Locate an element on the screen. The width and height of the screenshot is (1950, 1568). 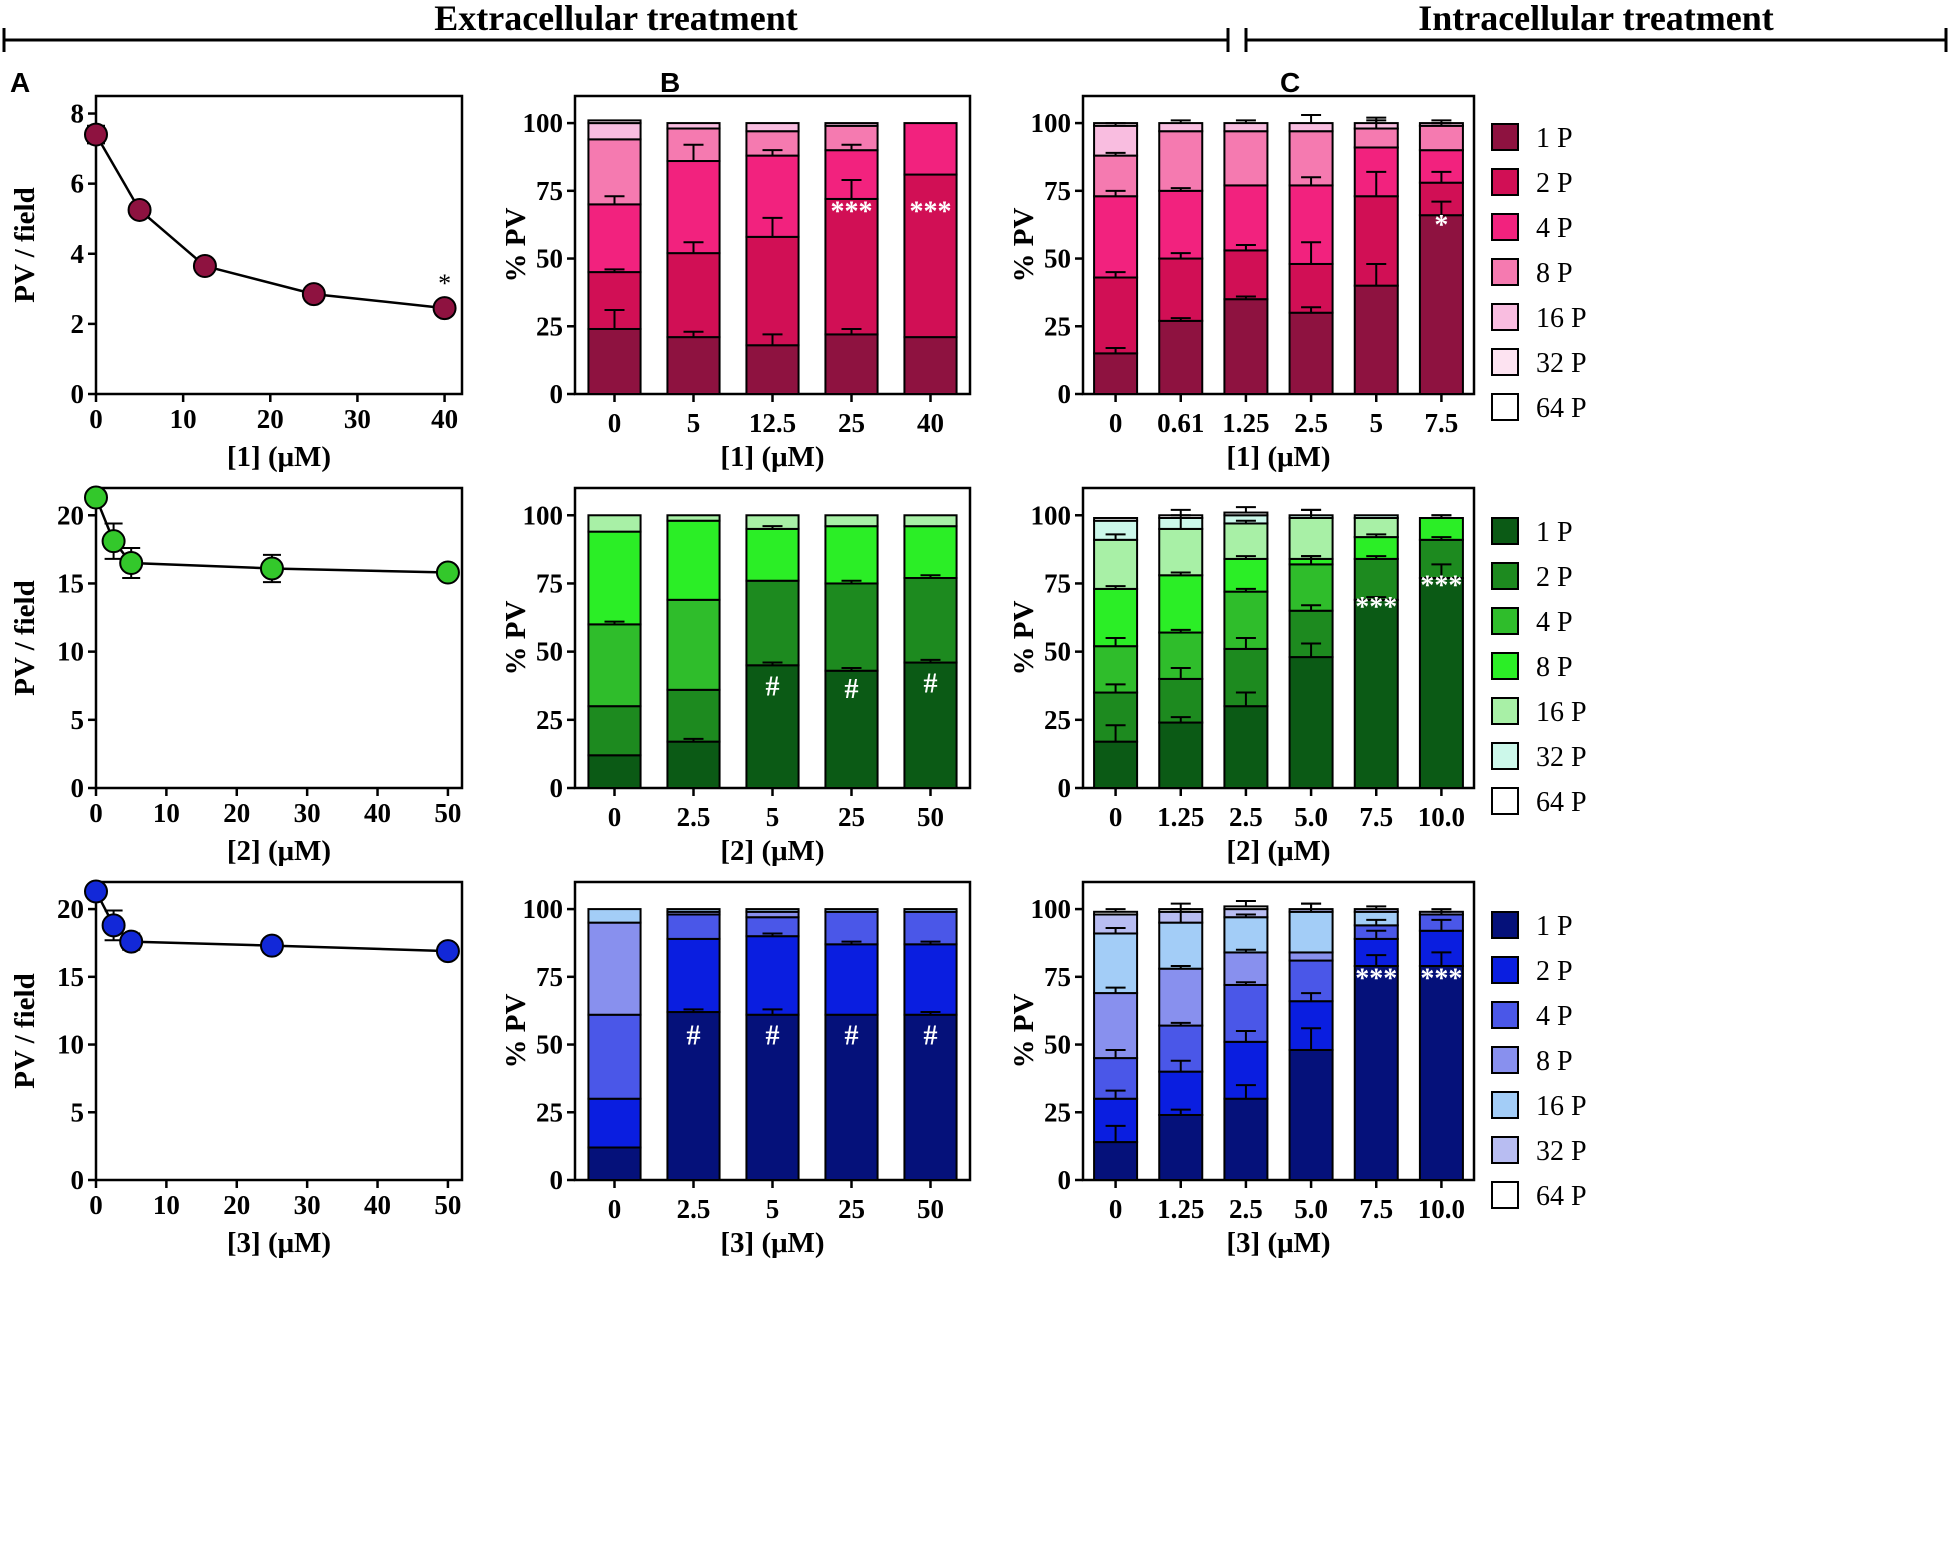
x-tick-label: 30 is located at coordinates (307, 1205).